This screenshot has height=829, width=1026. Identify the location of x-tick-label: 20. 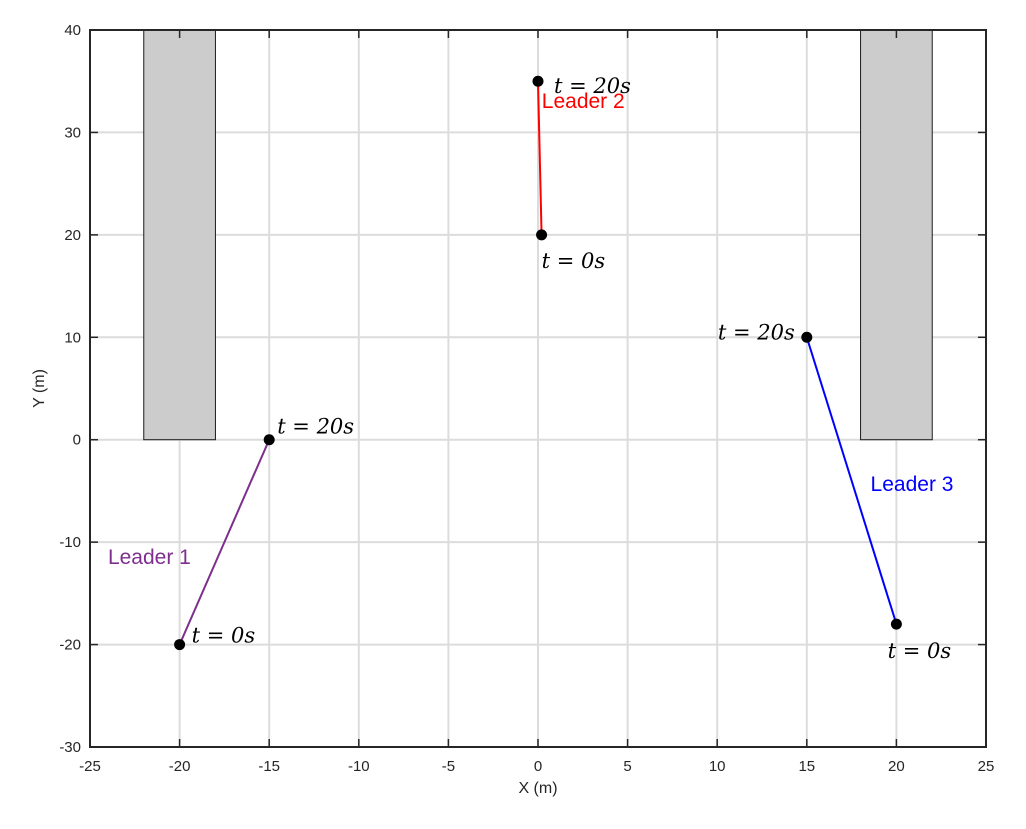
(896, 766).